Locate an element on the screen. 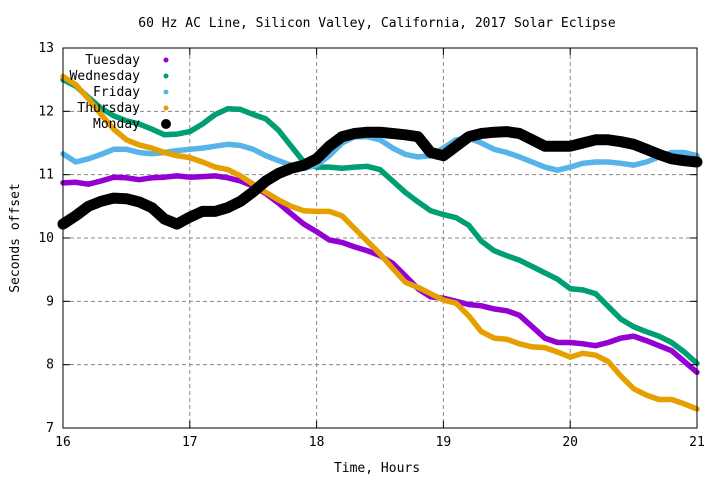 The image size is (720, 480). y-tick-label: 10 is located at coordinates (46, 238).